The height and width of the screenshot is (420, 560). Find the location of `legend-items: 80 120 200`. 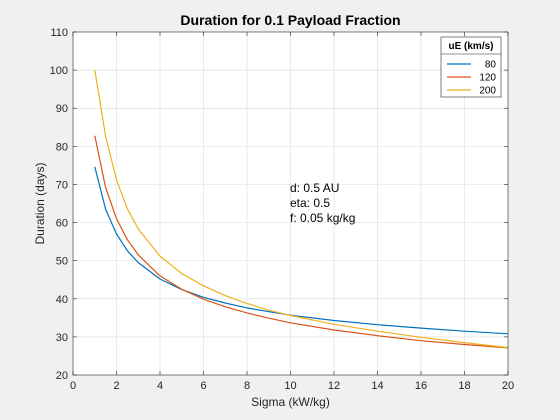

legend-items: 80 120 200 is located at coordinates (471, 78).